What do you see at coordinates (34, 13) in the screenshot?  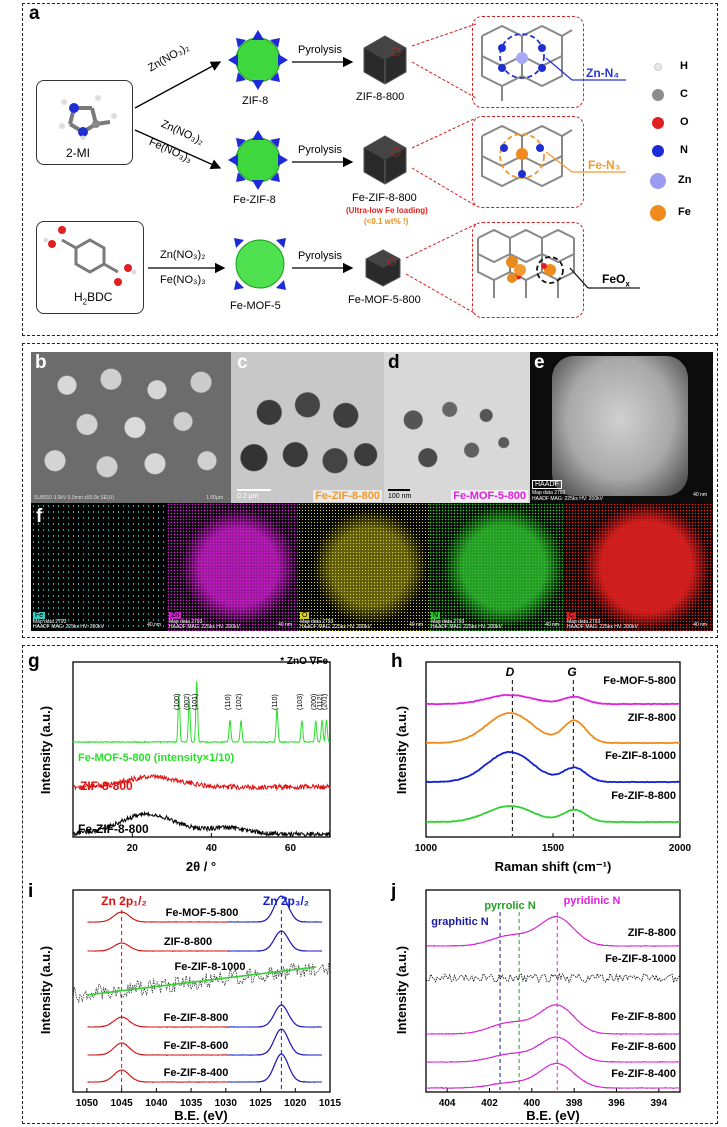 I see `panel-a-label: a` at bounding box center [34, 13].